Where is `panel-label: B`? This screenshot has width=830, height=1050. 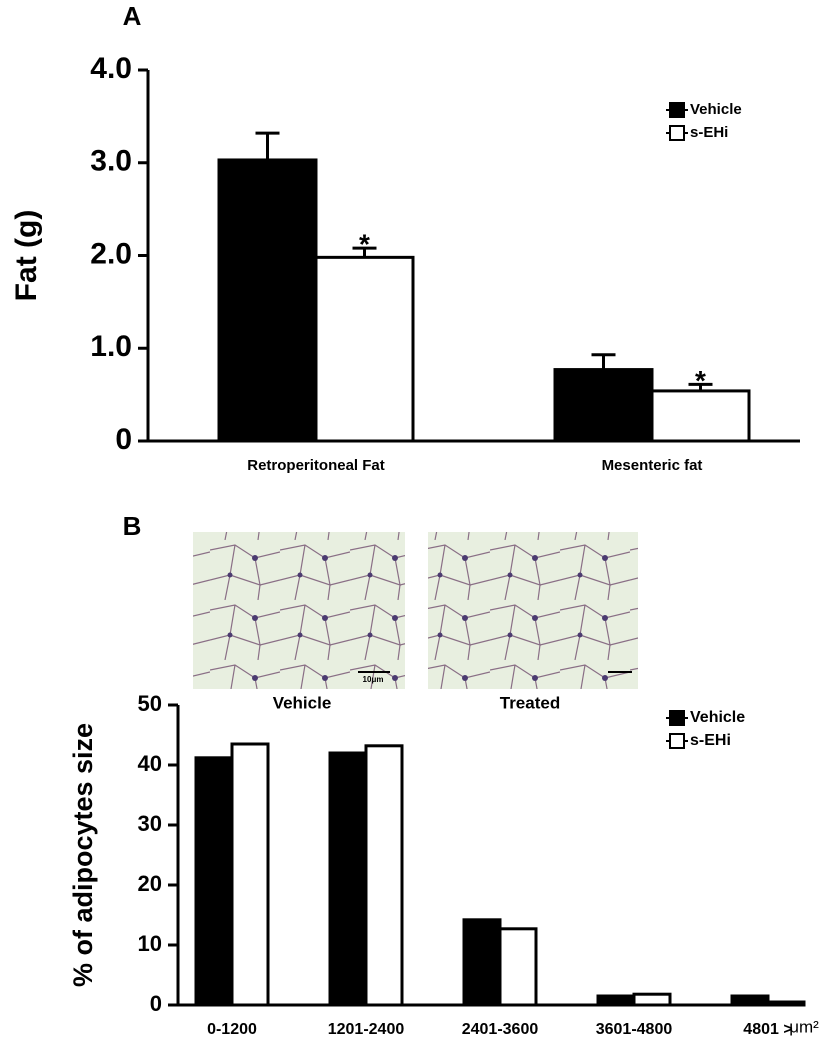 panel-label: B is located at coordinates (132, 526).